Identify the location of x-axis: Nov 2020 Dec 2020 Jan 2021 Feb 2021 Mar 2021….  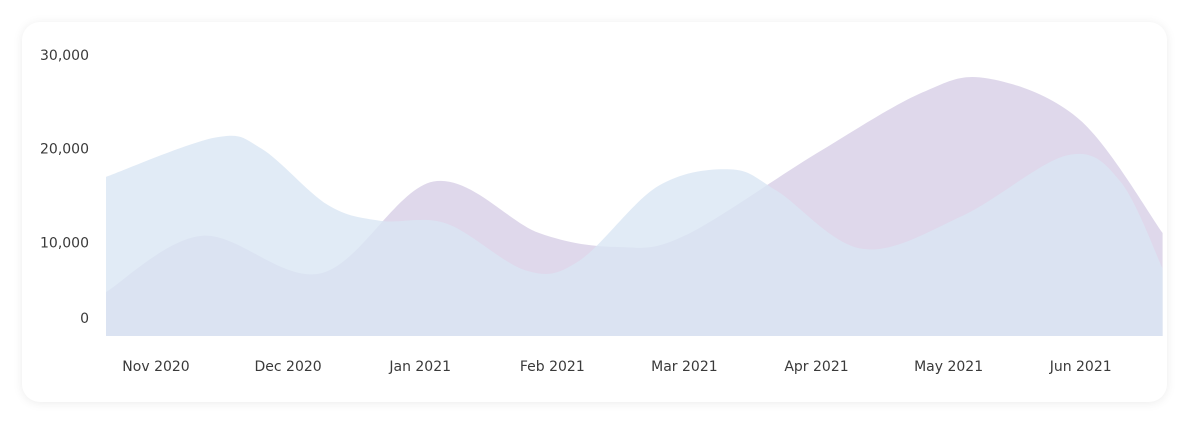
(616, 367).